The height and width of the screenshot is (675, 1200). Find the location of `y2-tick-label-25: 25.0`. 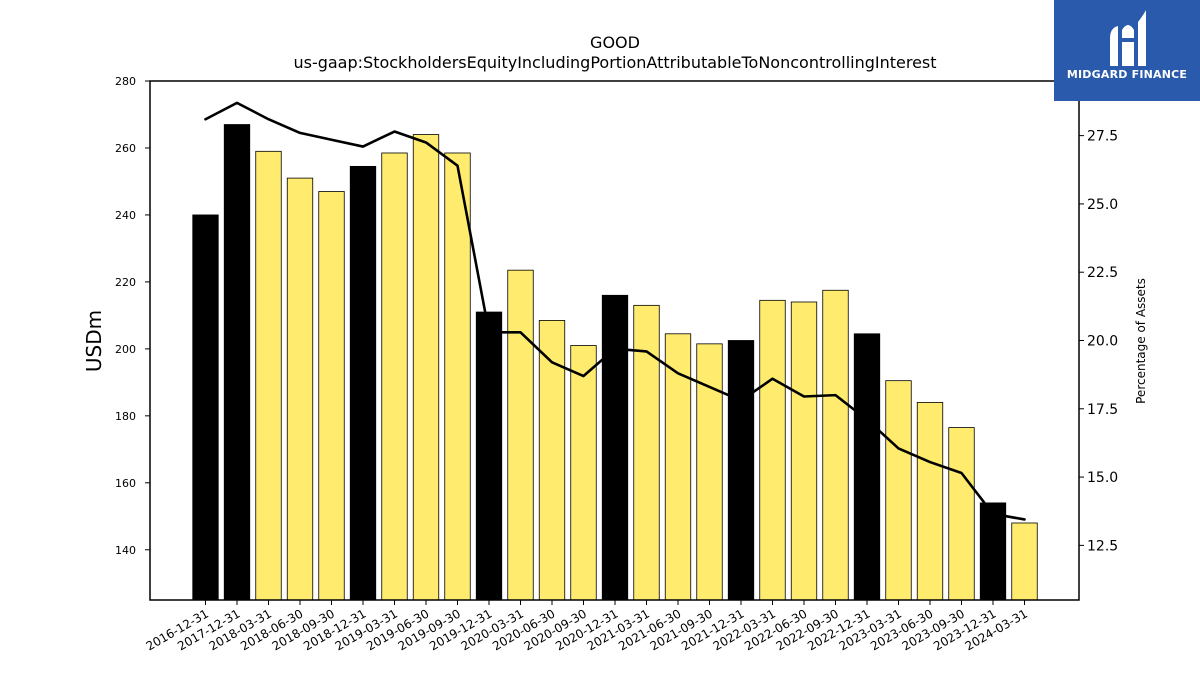

y2-tick-label-25: 25.0 is located at coordinates (1102, 205).